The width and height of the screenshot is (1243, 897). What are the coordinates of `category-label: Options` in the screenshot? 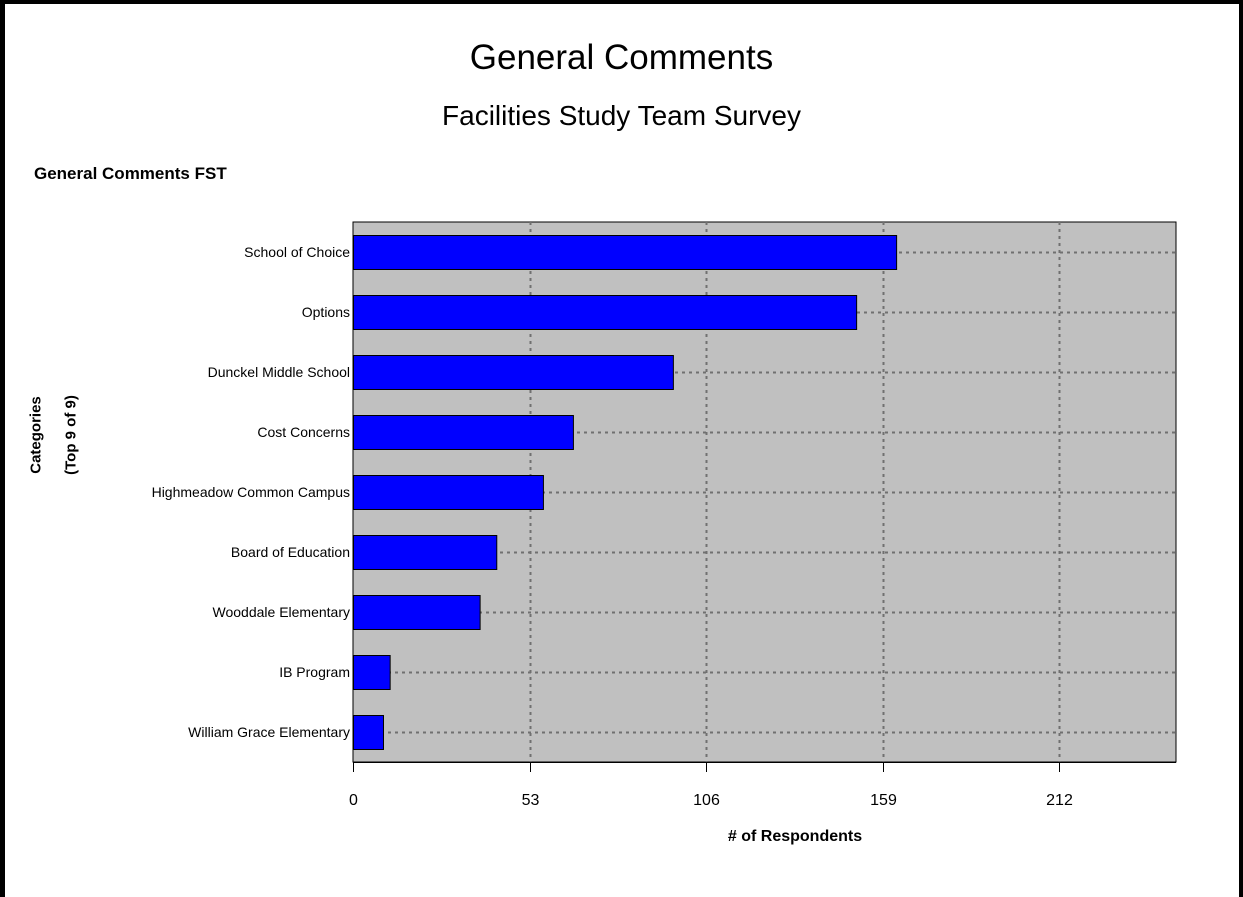 It's located at (326, 312).